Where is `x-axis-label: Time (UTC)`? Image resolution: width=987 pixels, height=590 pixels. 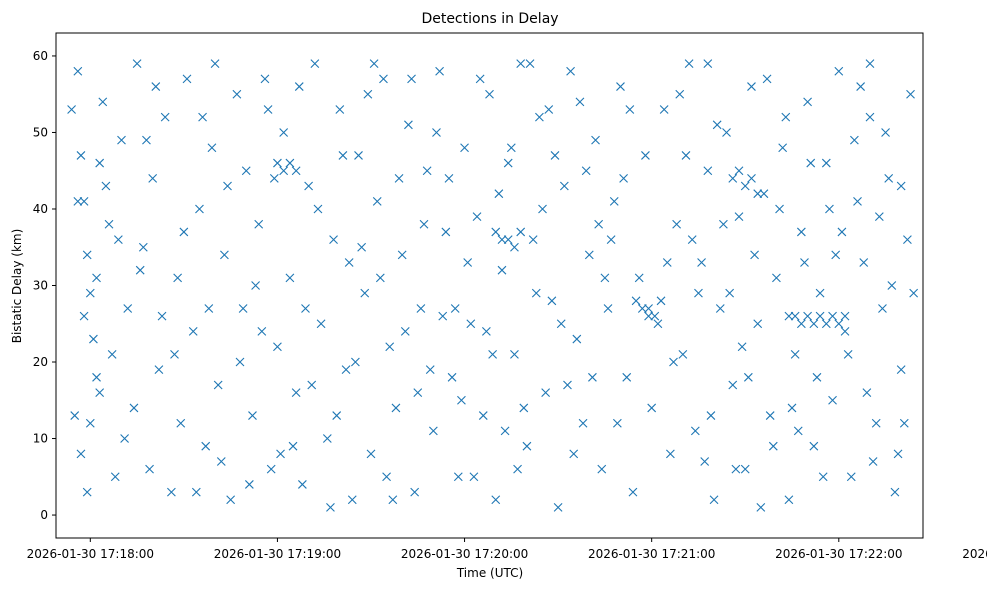 x-axis-label: Time (UTC) is located at coordinates (489, 573).